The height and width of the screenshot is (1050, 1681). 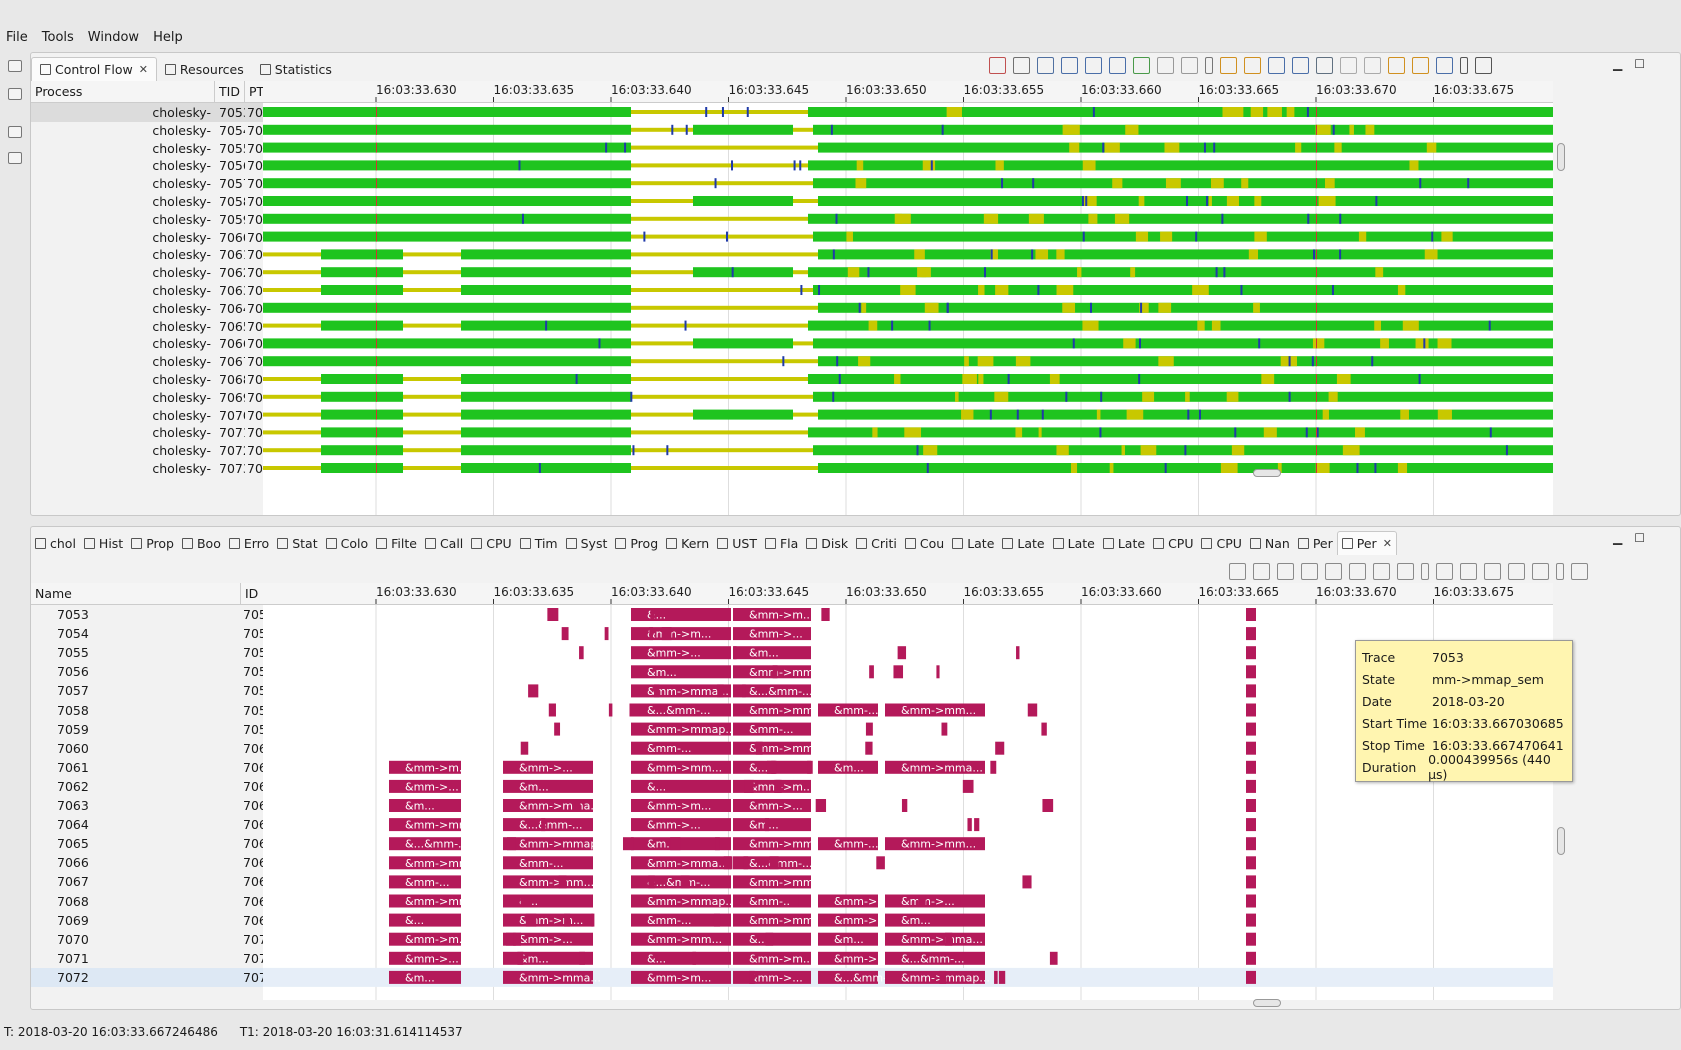 What do you see at coordinates (147, 843) in the screenshot?
I see `thread-row: 7065 706` at bounding box center [147, 843].